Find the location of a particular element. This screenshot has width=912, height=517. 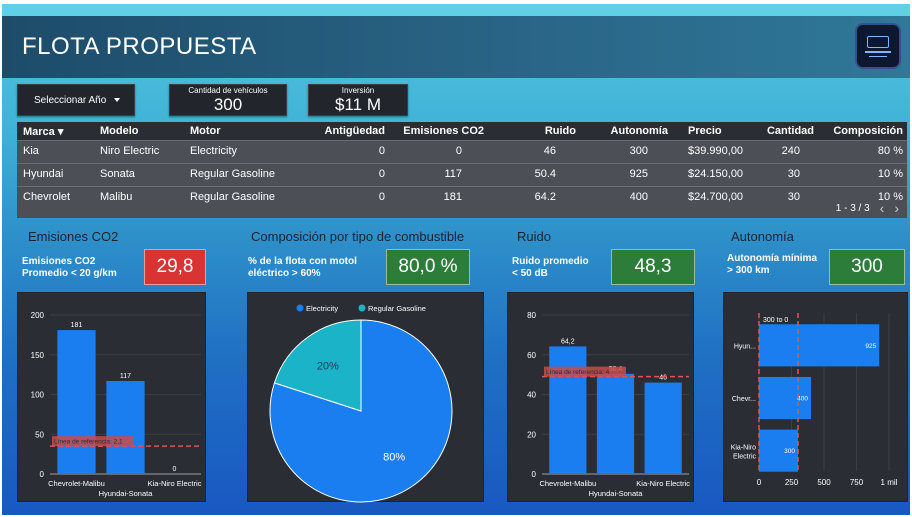

composition-pie-chart: Electricity Regular Gasoline 80% 20% is located at coordinates (361, 403).